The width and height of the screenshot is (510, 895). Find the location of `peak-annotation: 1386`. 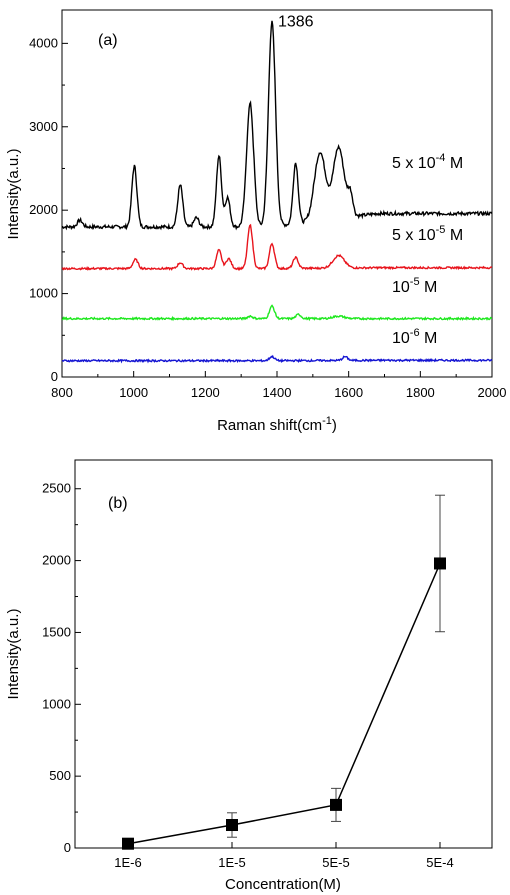

peak-annotation: 1386 is located at coordinates (296, 21).